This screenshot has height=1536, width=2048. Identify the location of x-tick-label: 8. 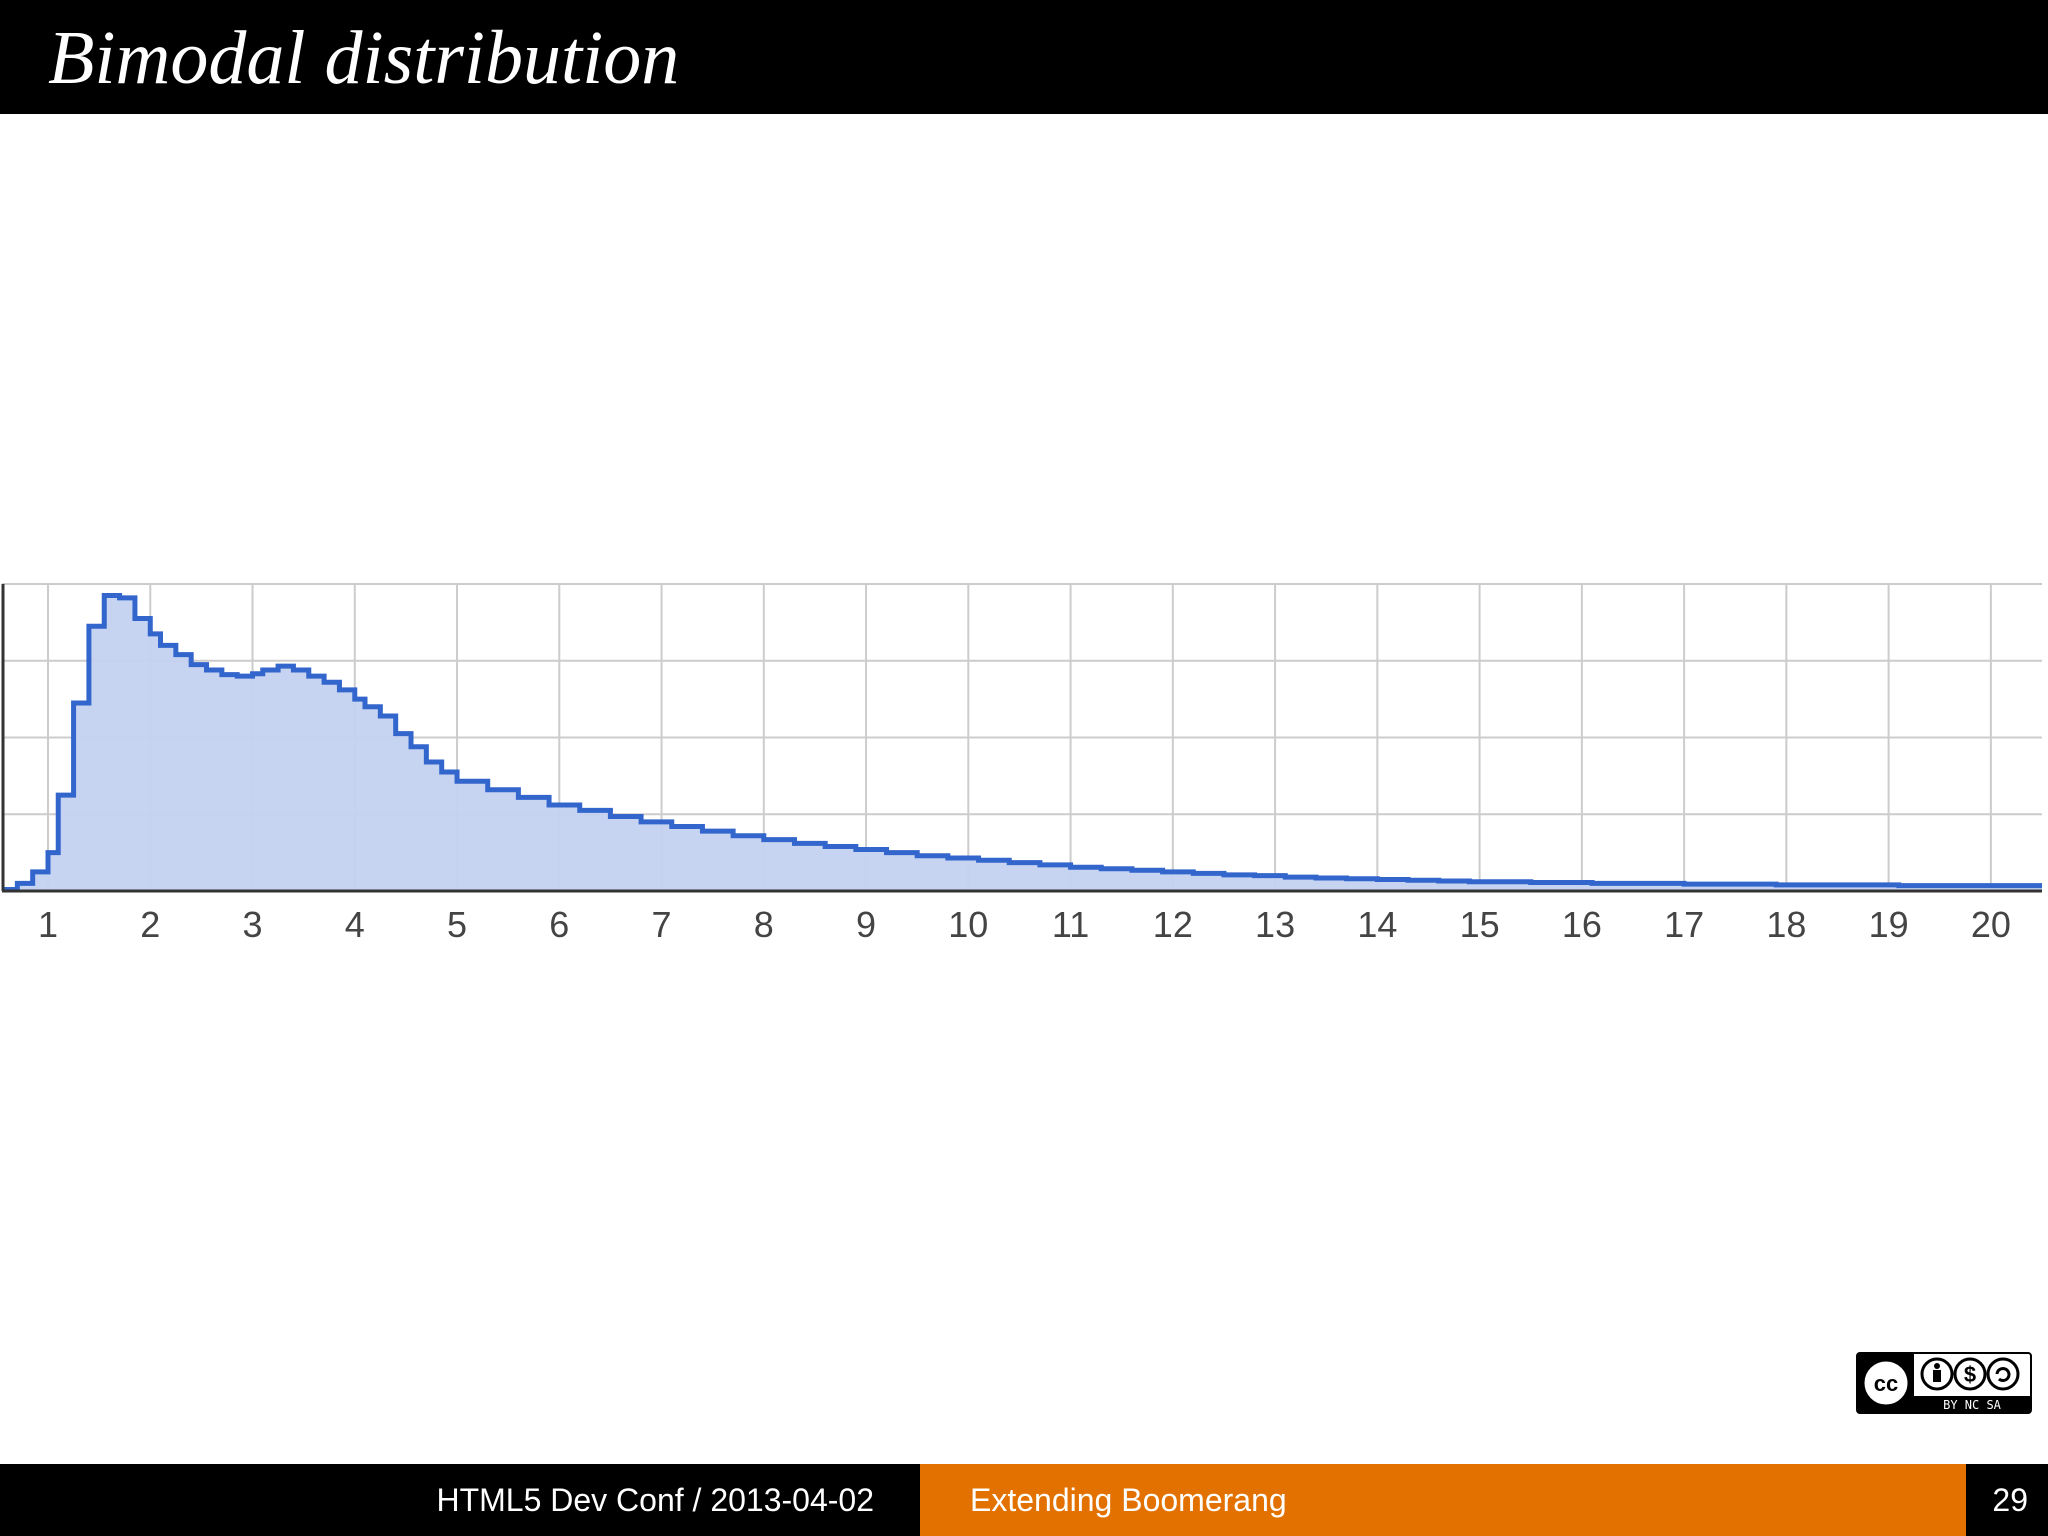
(764, 924).